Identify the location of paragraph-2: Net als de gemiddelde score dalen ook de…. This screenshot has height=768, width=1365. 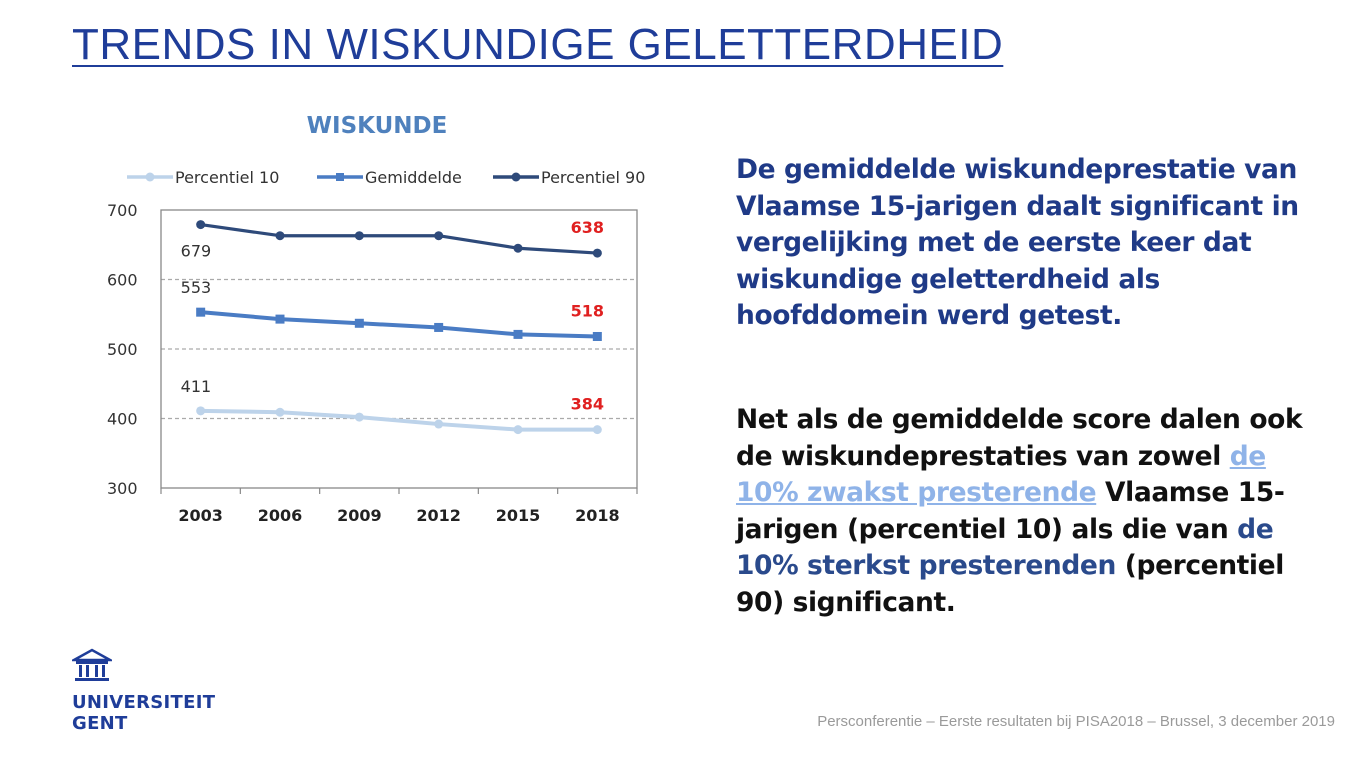
(1036, 511).